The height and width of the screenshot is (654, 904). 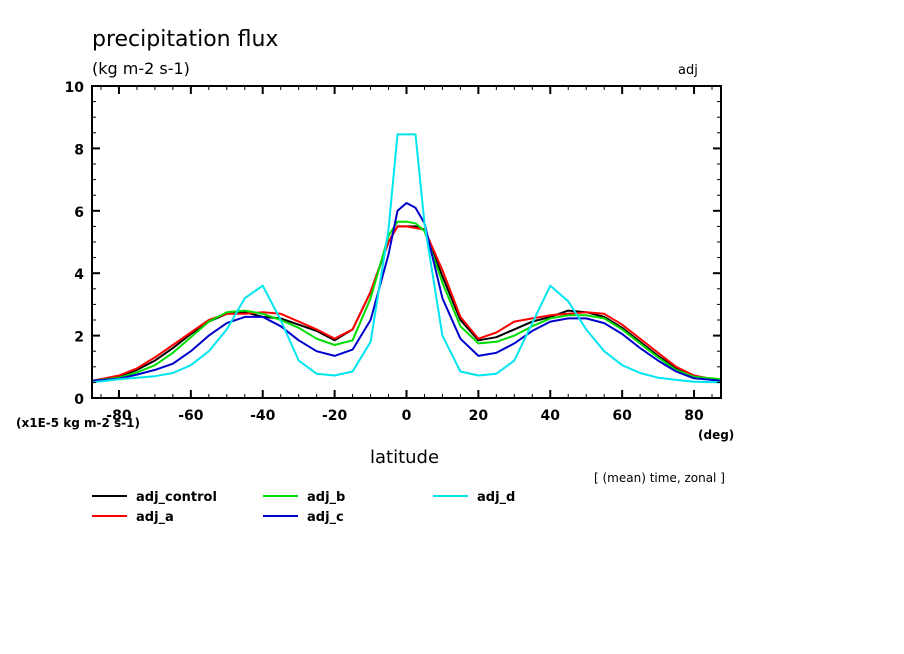 I want to click on legend-label-adj_b: adj_b, so click(x=326, y=497).